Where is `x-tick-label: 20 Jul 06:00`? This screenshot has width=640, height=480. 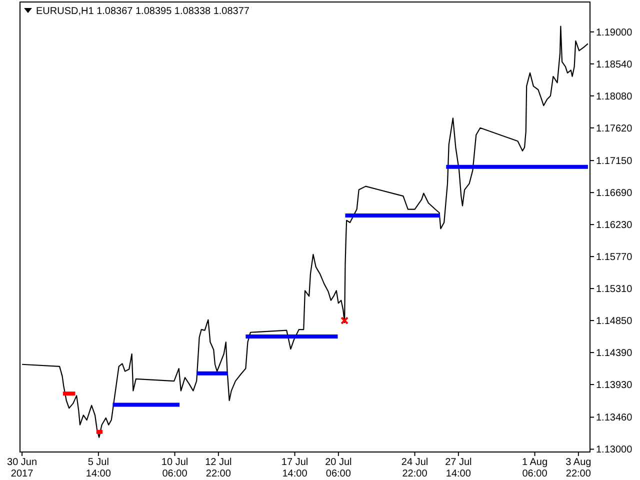 x-tick-label: 20 Jul 06:00 is located at coordinates (338, 468).